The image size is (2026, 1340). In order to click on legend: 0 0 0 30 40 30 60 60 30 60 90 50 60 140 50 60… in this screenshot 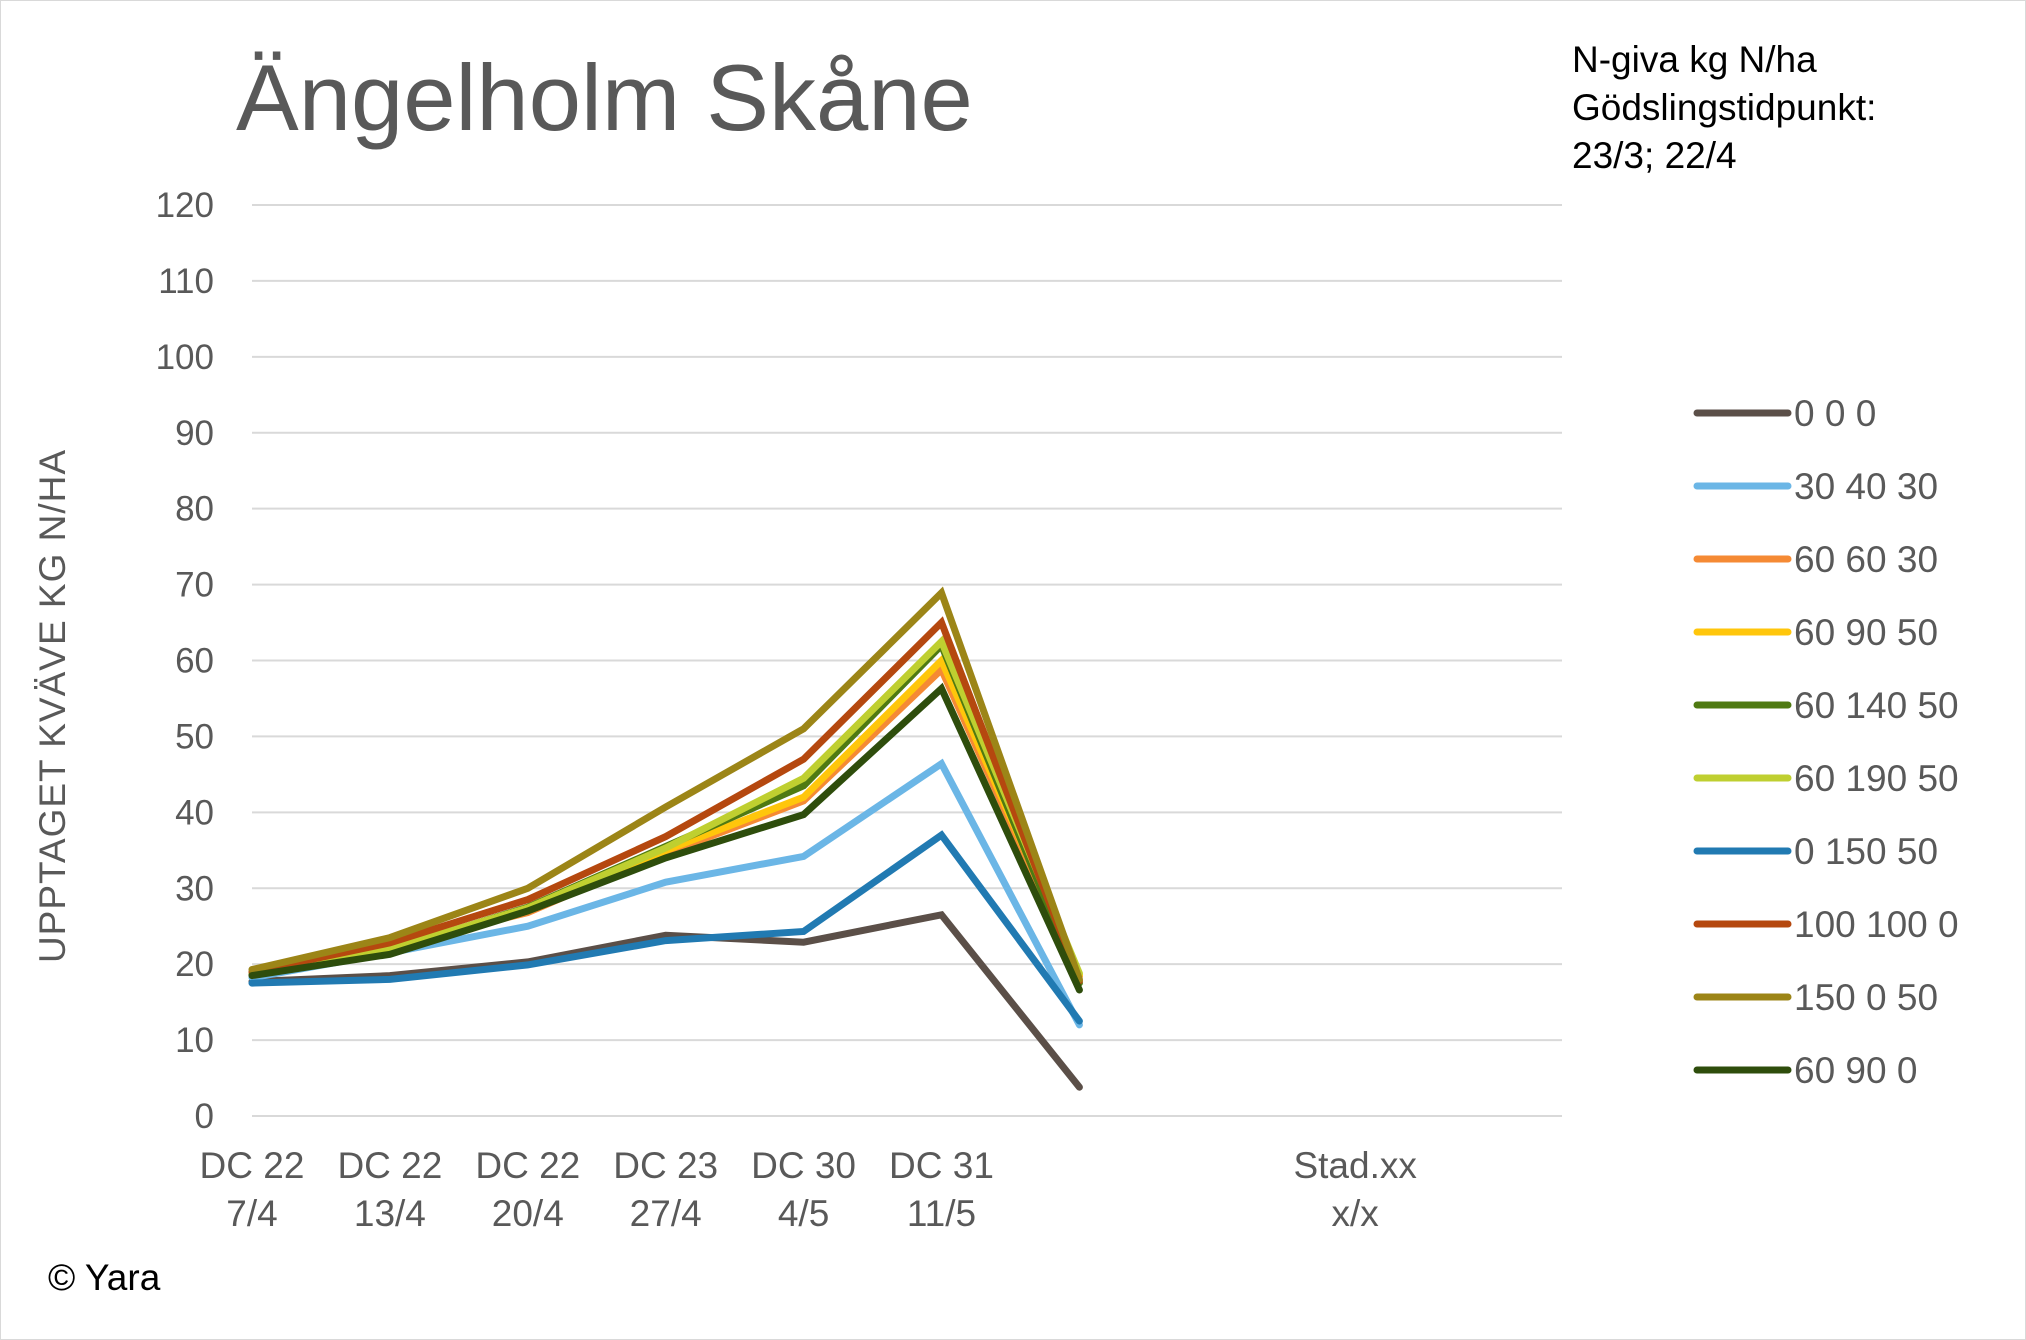, I will do `click(1826, 742)`.